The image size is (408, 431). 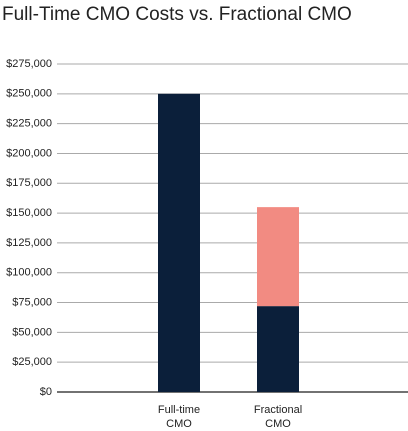 What do you see at coordinates (177, 14) in the screenshot?
I see `chart-title: Full-Time CMO Costs vs. Fractional CMO` at bounding box center [177, 14].